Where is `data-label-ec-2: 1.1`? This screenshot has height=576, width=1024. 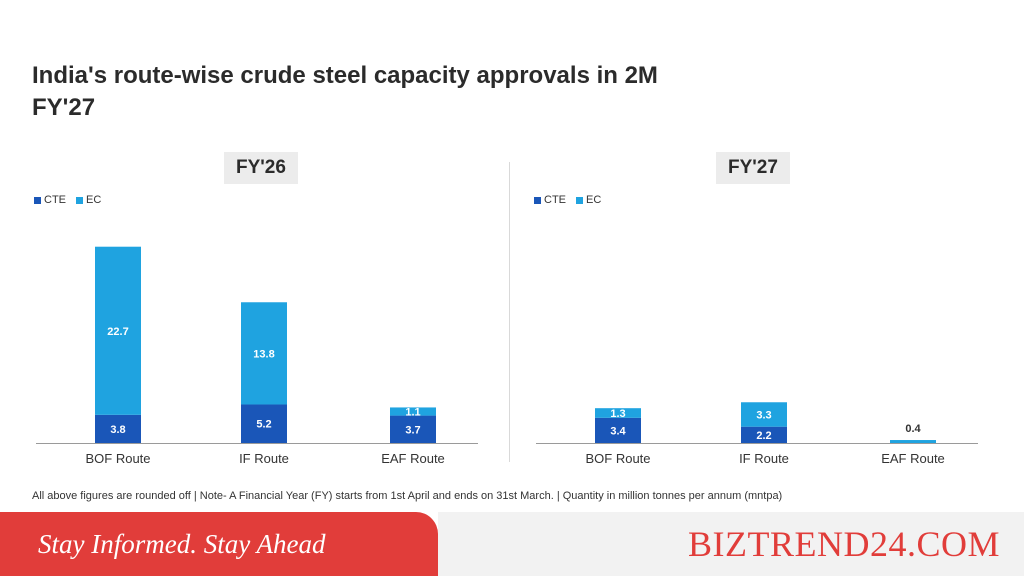
data-label-ec-2: 1.1 is located at coordinates (412, 413).